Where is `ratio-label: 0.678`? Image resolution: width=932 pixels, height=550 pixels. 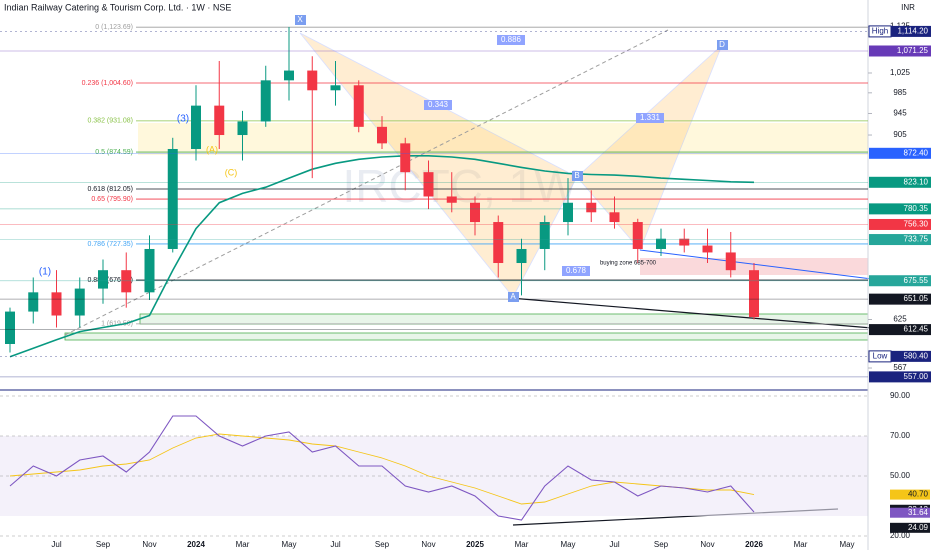
ratio-label: 0.678 is located at coordinates (576, 270).